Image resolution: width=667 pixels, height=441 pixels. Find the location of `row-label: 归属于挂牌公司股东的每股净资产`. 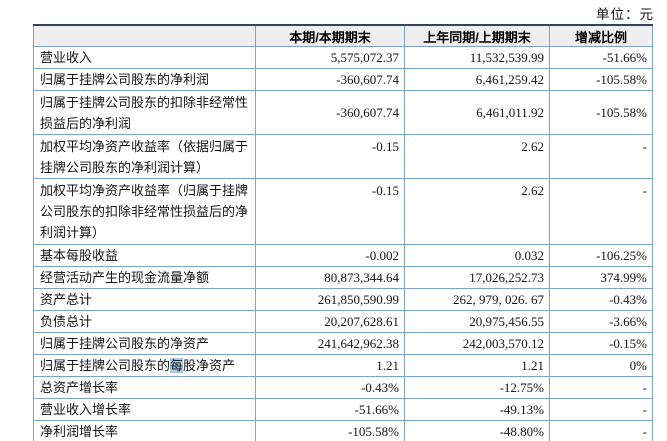

row-label: 归属于挂牌公司股东的每股净资产 is located at coordinates (144, 365).